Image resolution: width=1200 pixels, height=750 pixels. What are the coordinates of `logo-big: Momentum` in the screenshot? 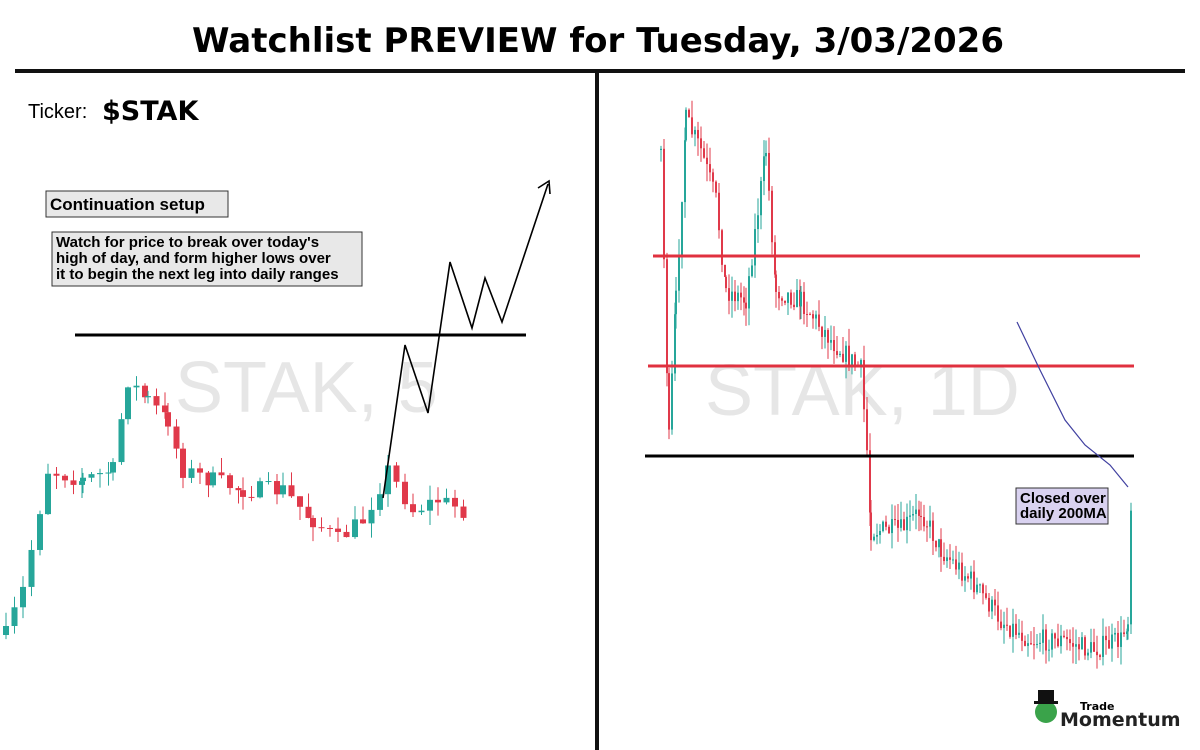 It's located at (1120, 720).